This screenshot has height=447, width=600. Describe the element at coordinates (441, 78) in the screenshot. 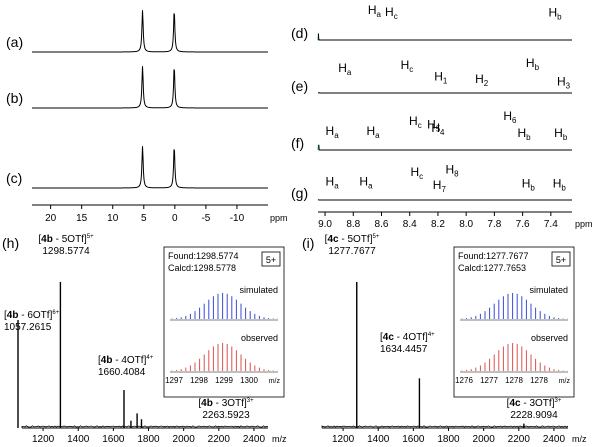

I see `peak-label-e-h1: H1` at that location.